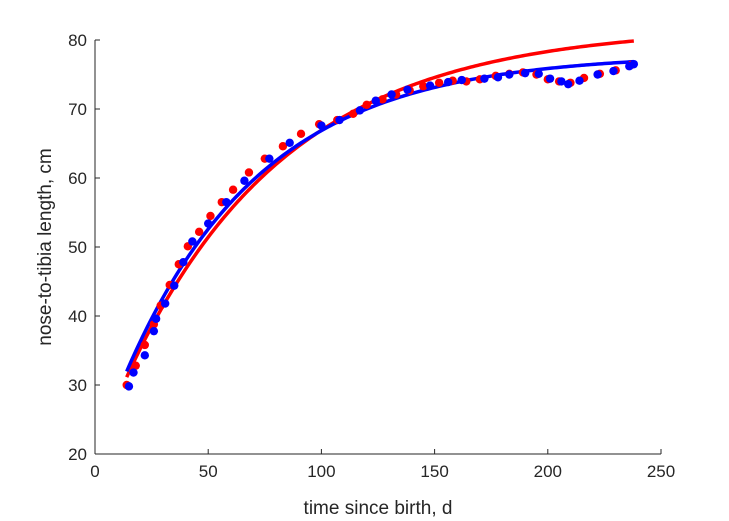 The image size is (729, 521). What do you see at coordinates (77, 109) in the screenshot?
I see `y-tick-label: 70` at bounding box center [77, 109].